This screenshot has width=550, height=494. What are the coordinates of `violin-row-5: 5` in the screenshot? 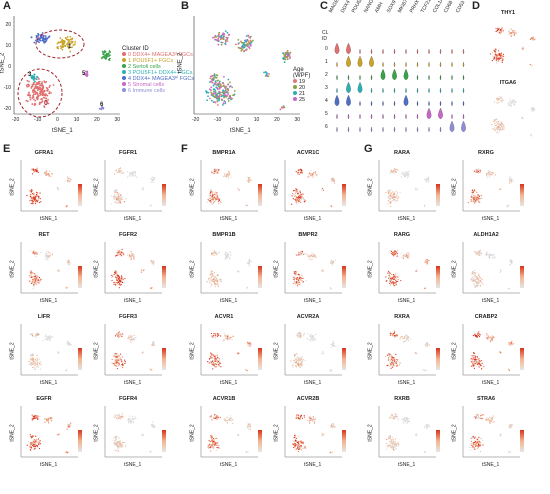 It's located at (326, 114).